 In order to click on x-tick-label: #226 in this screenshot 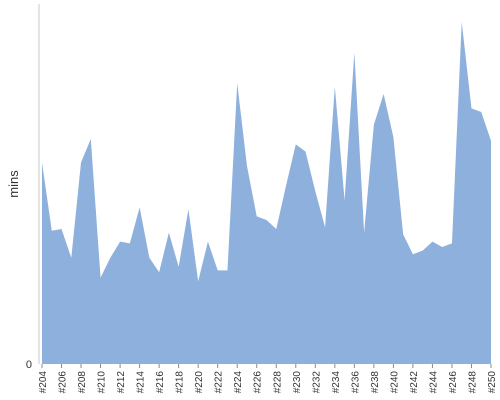, I will do `click(258, 382)`.